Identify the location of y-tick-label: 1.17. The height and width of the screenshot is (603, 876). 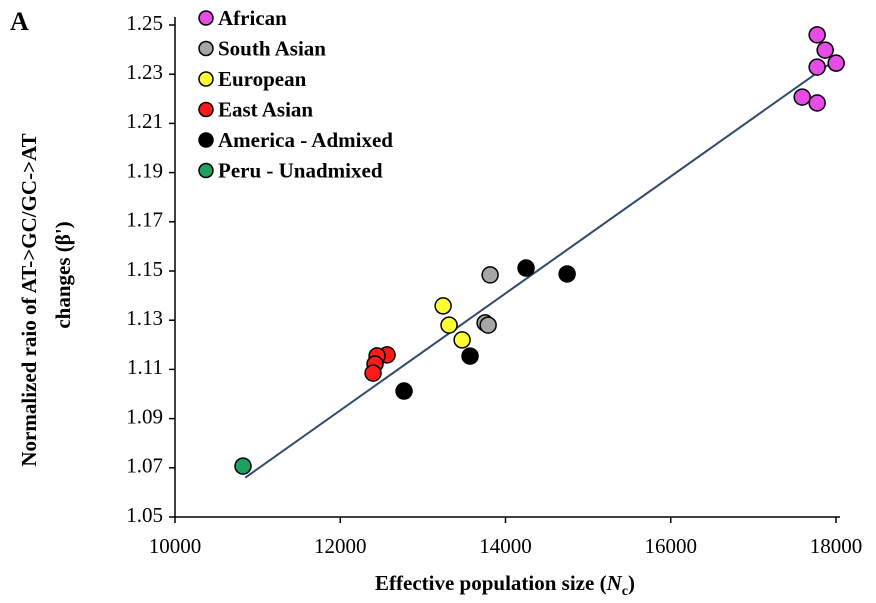
(144, 220).